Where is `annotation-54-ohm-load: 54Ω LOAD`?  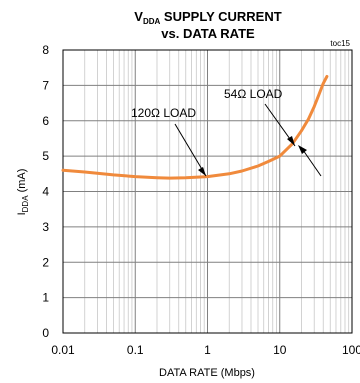 annotation-54-ohm-load: 54Ω LOAD is located at coordinates (253, 94).